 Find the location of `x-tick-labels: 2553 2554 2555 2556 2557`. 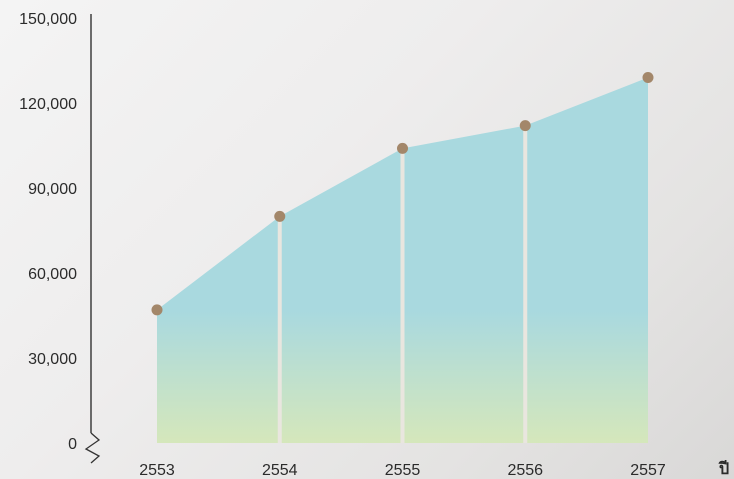

x-tick-labels: 2553 2554 2555 2556 2557 is located at coordinates (402, 470).